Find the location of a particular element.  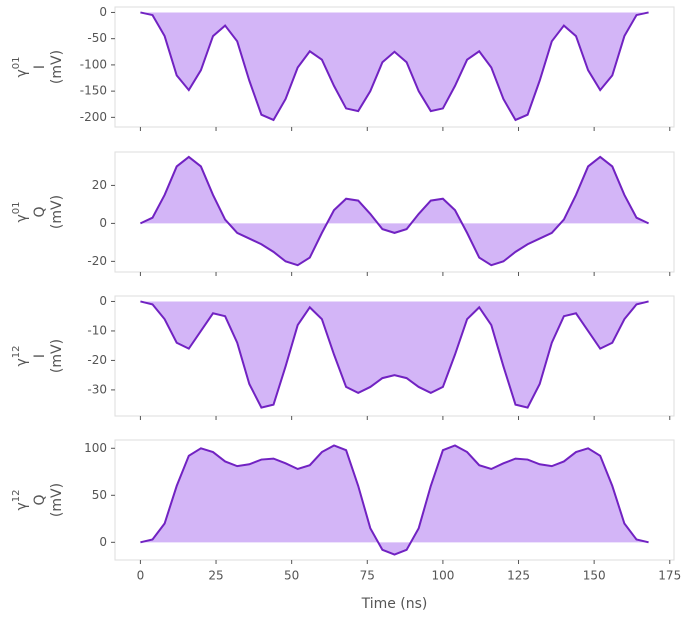

y-label: γ12 I (mV) is located at coordinates (38, 356).